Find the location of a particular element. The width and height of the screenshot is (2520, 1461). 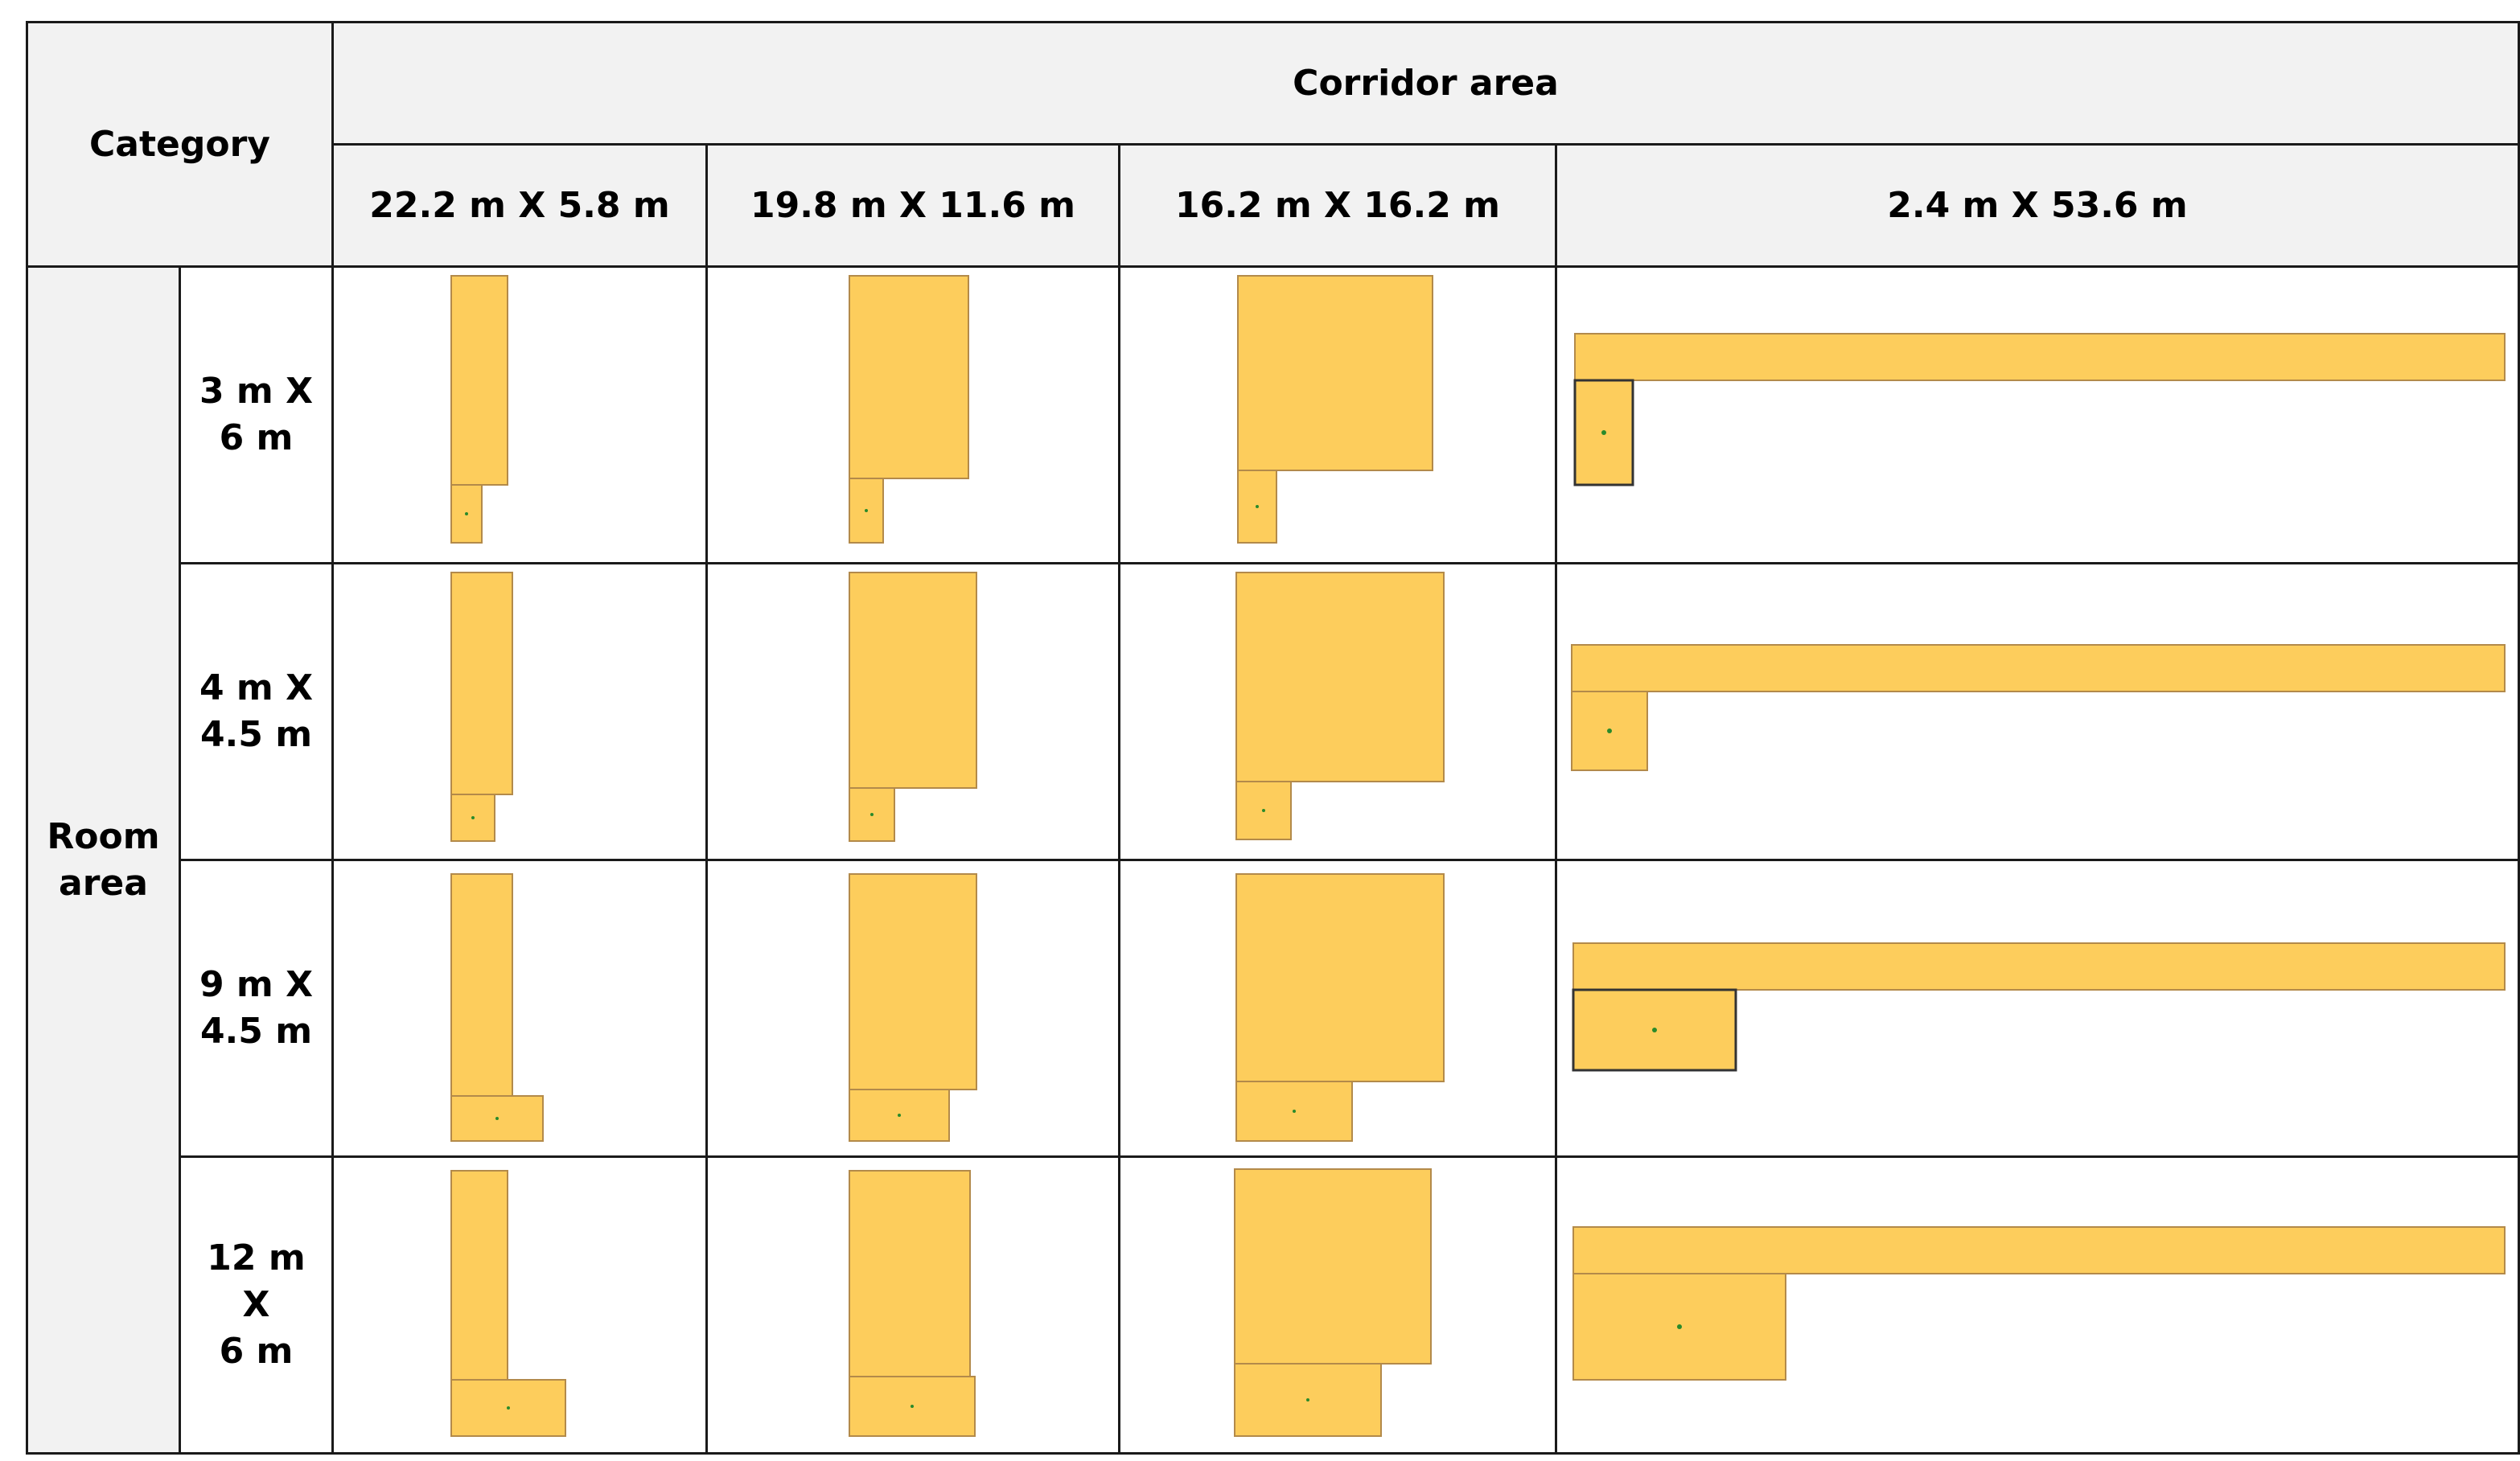

column-header-label: 19.8 m X 11.6 m is located at coordinates (912, 205).